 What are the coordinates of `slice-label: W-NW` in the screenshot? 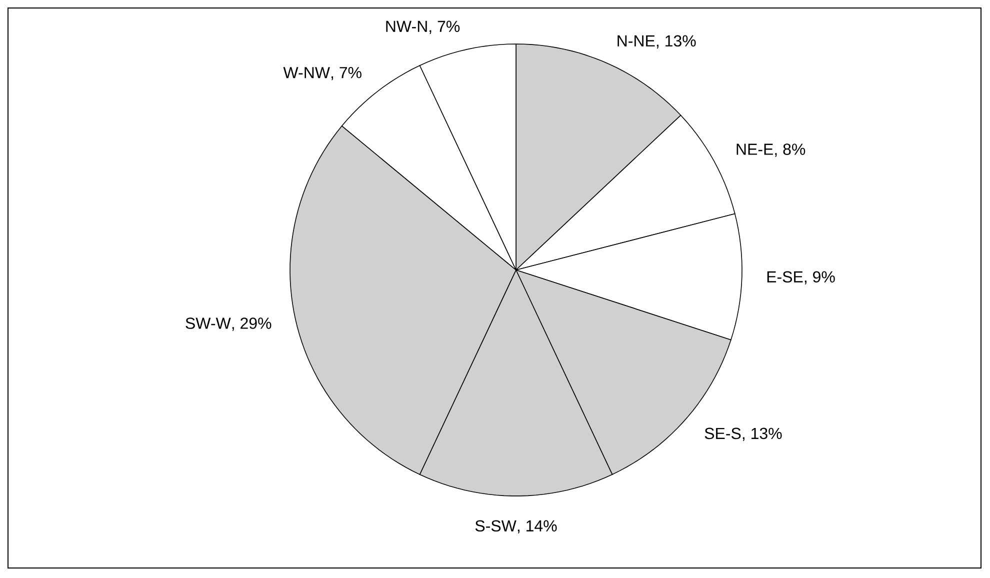 It's located at (306, 72).